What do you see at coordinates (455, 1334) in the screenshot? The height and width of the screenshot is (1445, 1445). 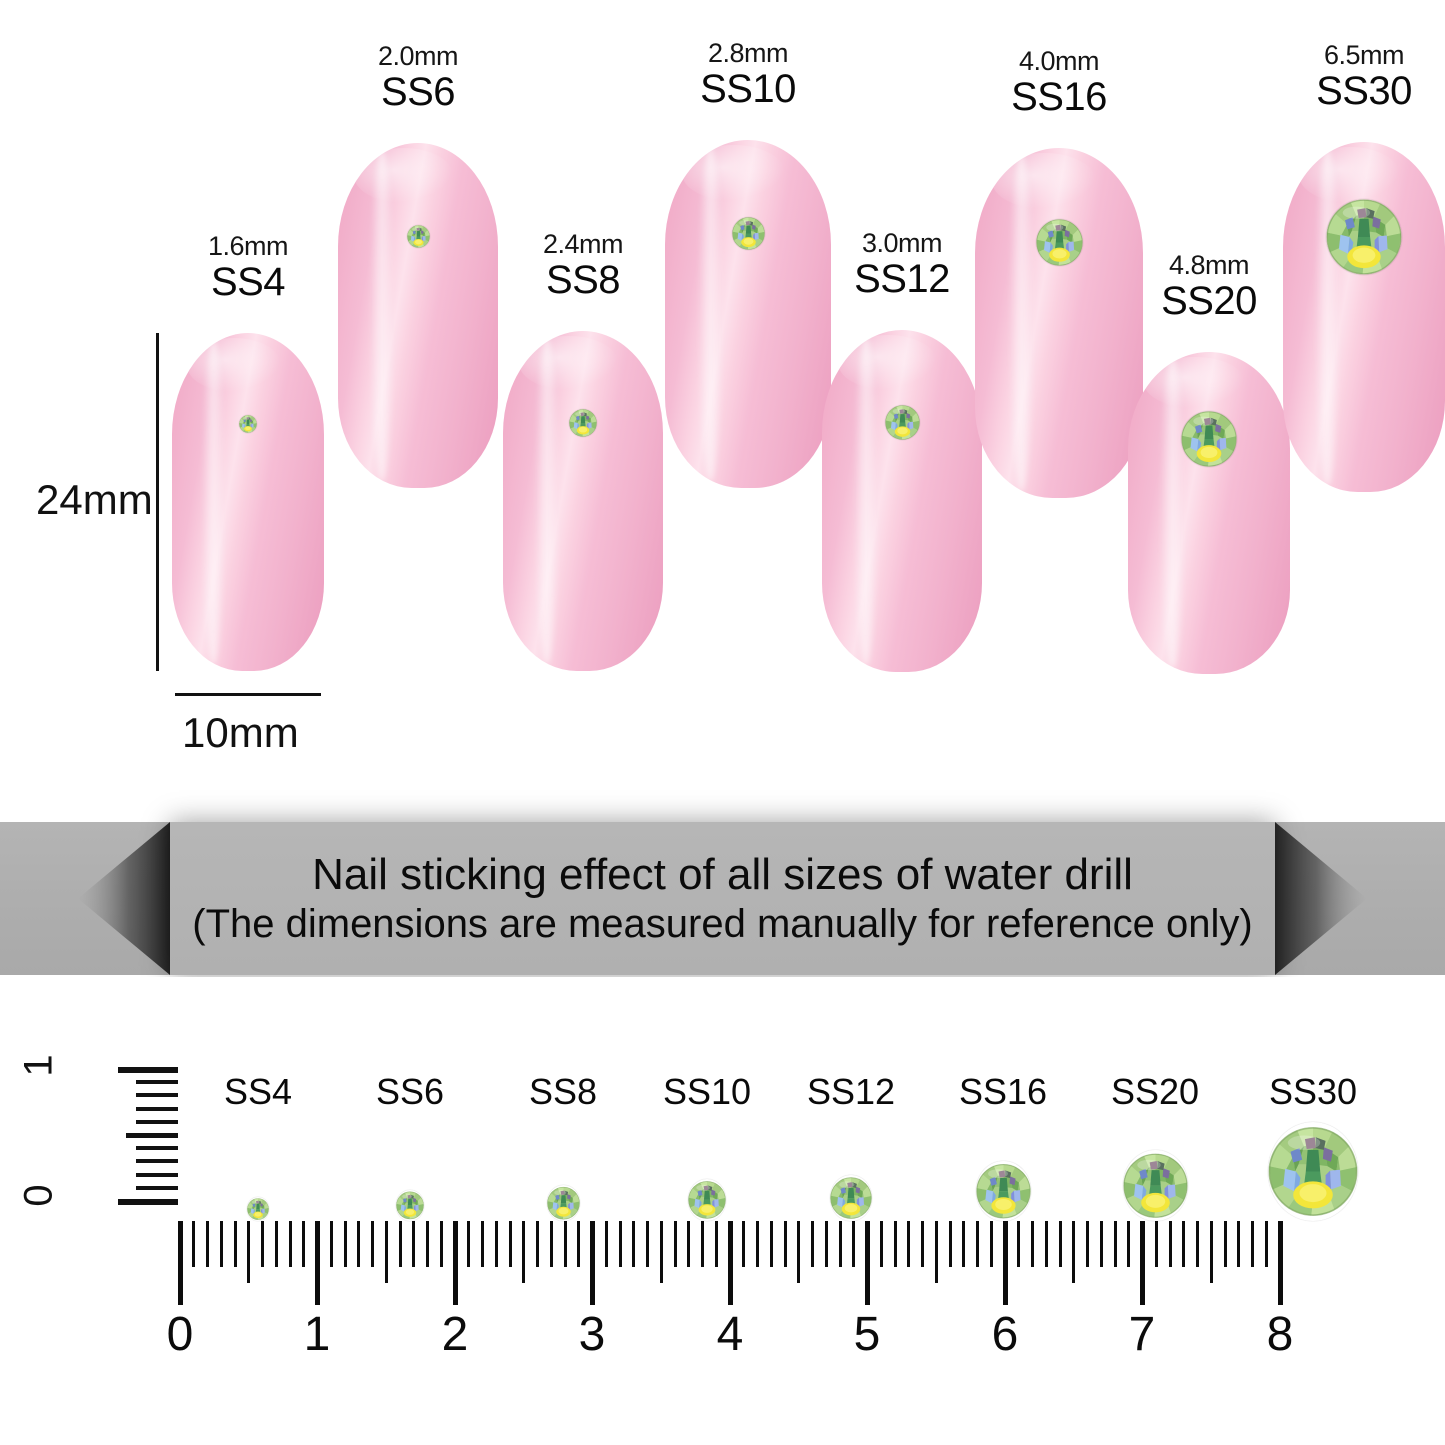 I see `ruler-number-2: 2` at bounding box center [455, 1334].